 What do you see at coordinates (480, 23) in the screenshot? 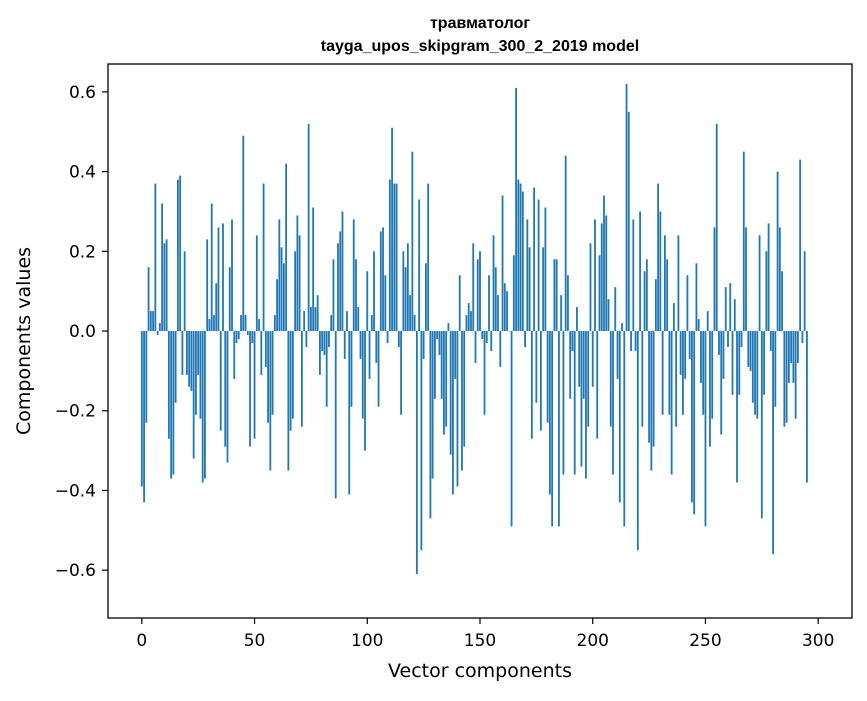
I see `chart-title: травматолог` at bounding box center [480, 23].